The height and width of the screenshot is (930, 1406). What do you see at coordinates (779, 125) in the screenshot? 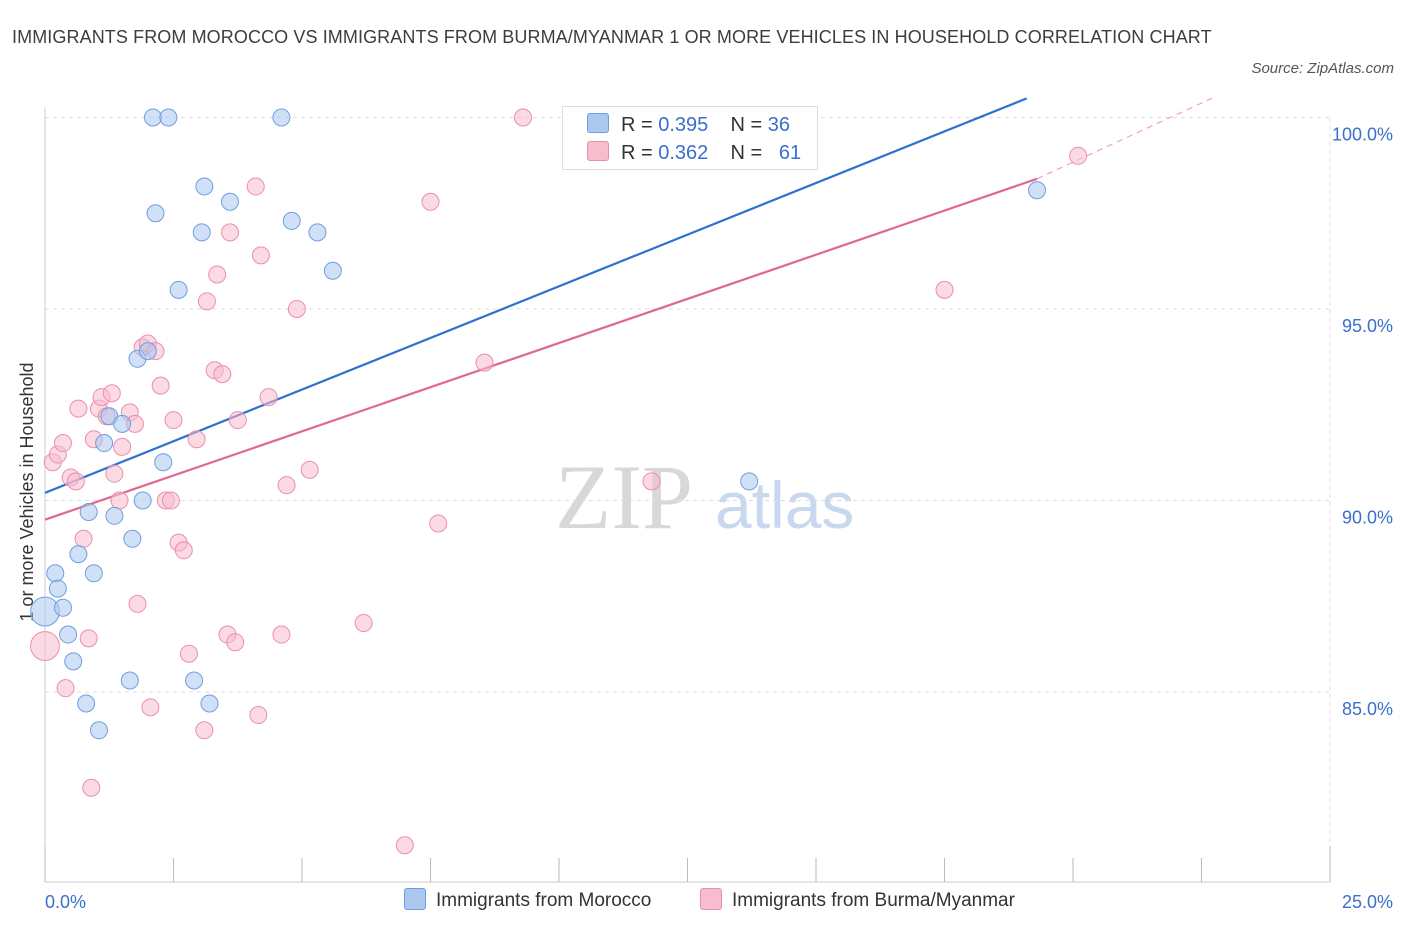
I see `legend-n-value-morocco: 36` at bounding box center [779, 125].